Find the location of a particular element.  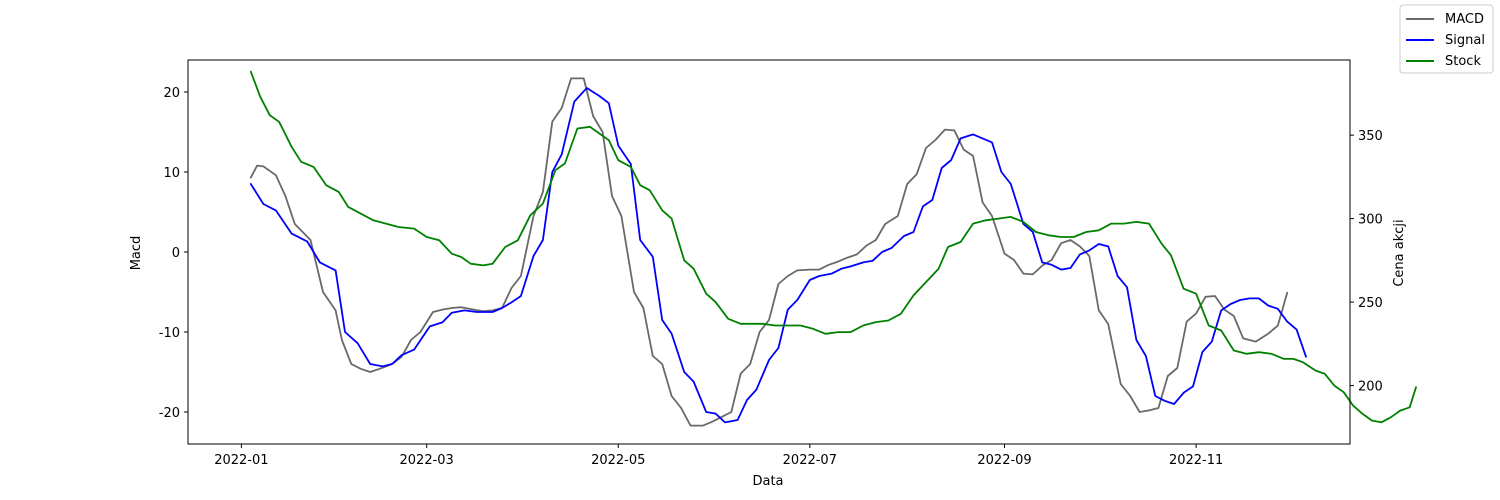

legend: MACD Signal Stock is located at coordinates (1446, 39).